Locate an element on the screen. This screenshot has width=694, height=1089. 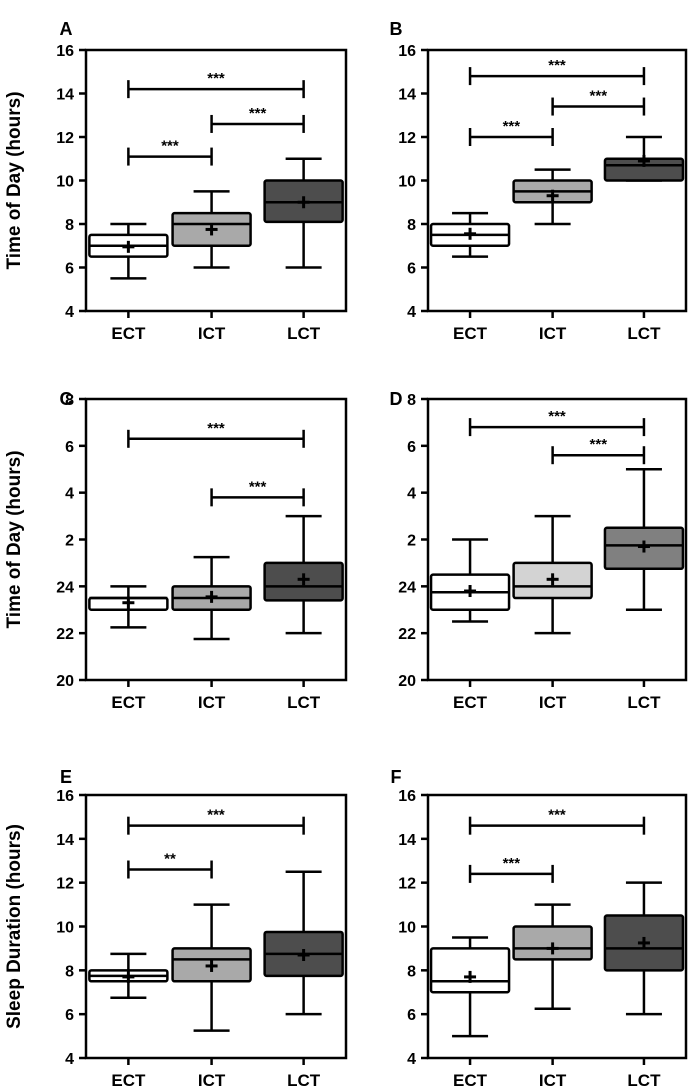
y-axis-label: Time of Day (hours) is located at coordinates (14, 180).